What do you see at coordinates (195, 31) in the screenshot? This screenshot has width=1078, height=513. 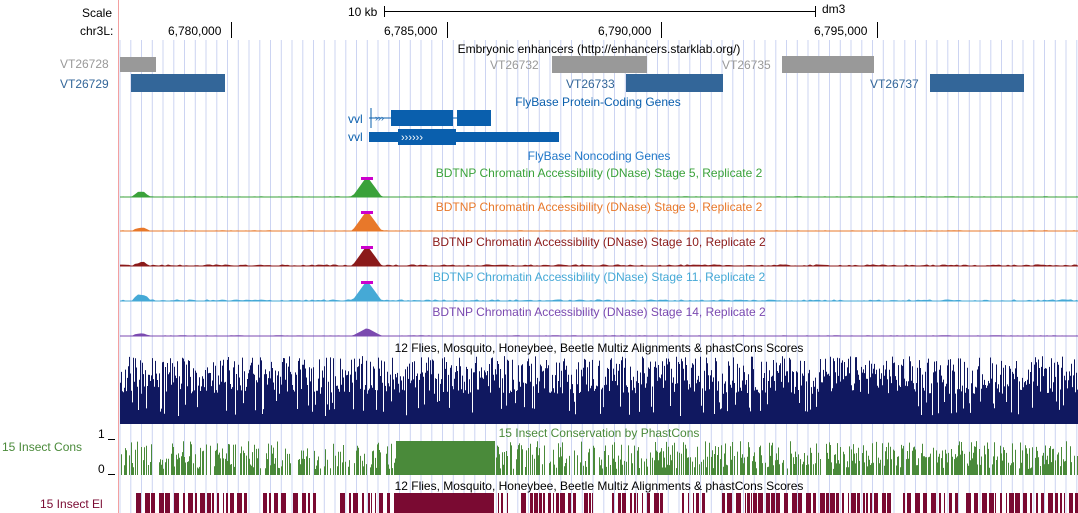 I see `ruler-position-label: 6,780,000` at bounding box center [195, 31].